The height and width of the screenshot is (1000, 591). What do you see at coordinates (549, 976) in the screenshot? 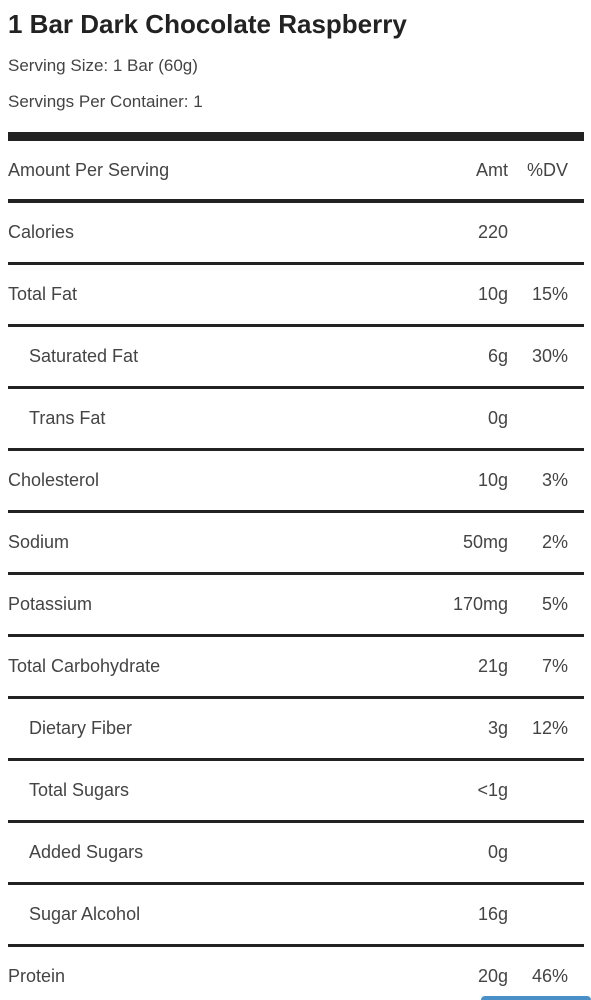
I see `nutrient-dv: 46%` at bounding box center [549, 976].